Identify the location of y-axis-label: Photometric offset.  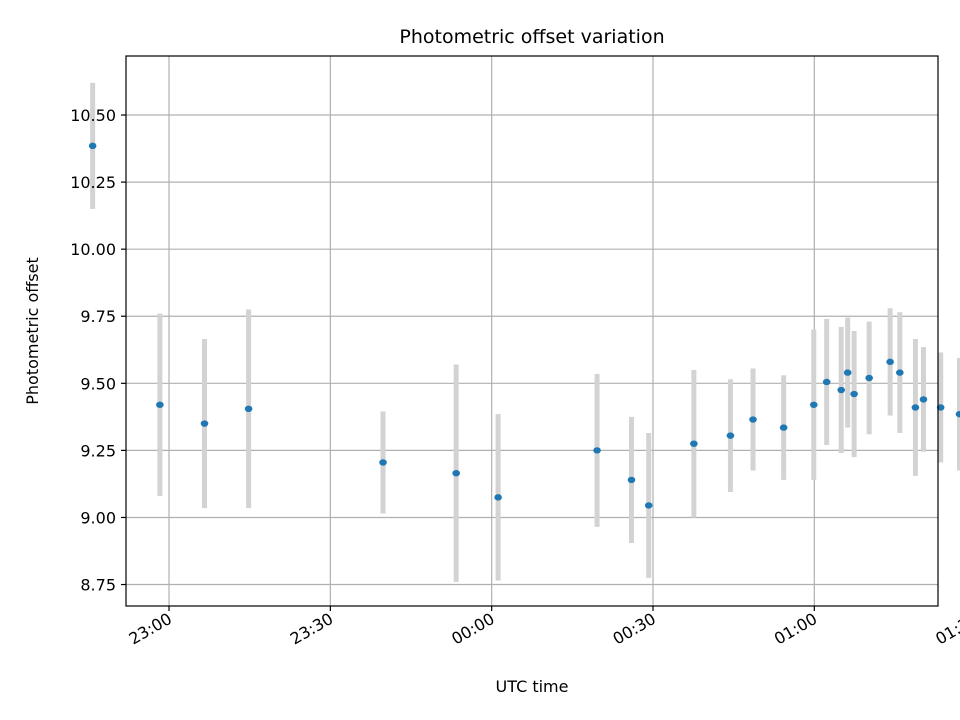
(32, 331).